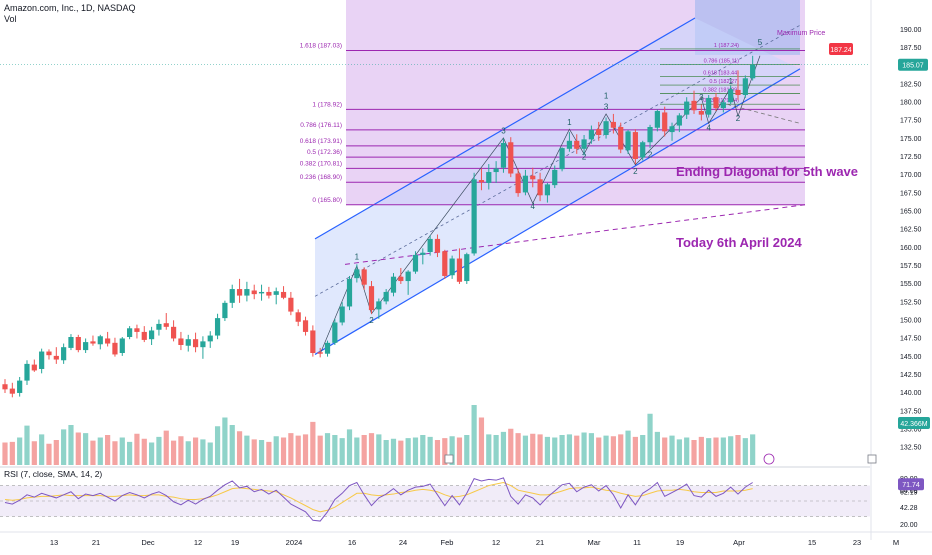 The image size is (932, 555). What do you see at coordinates (911, 121) in the screenshot?
I see `price-tick-label: 177.50` at bounding box center [911, 121].